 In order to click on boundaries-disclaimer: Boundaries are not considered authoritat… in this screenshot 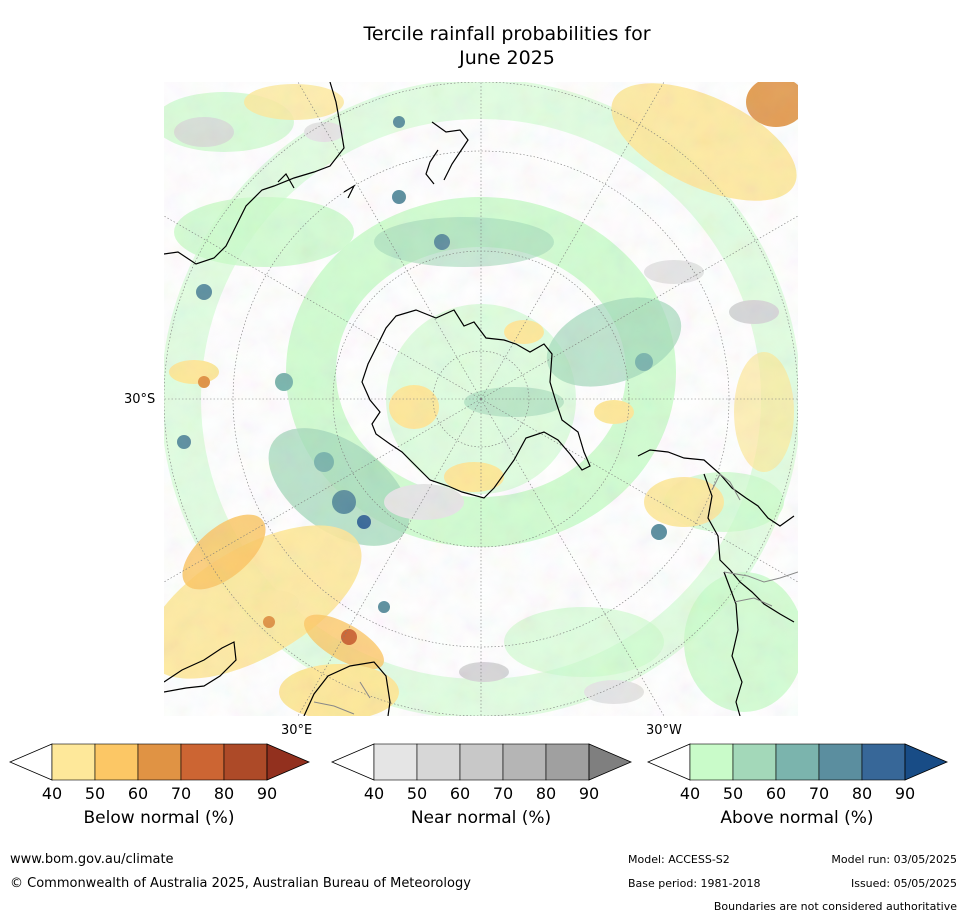, I will do `click(835, 906)`.